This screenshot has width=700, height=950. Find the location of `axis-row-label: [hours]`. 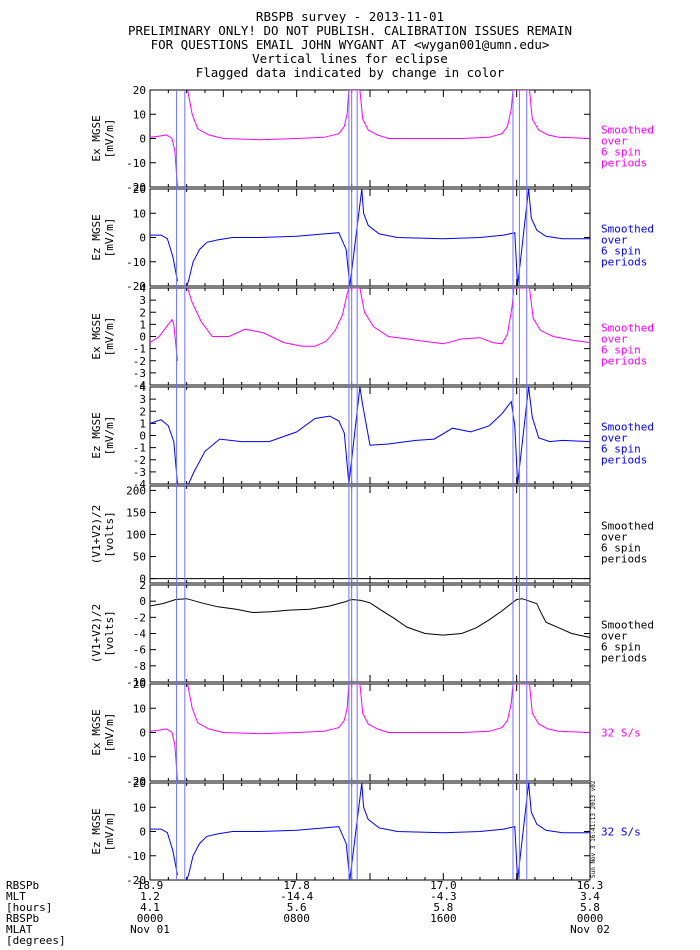

axis-row-label: [hours] is located at coordinates (29, 907).